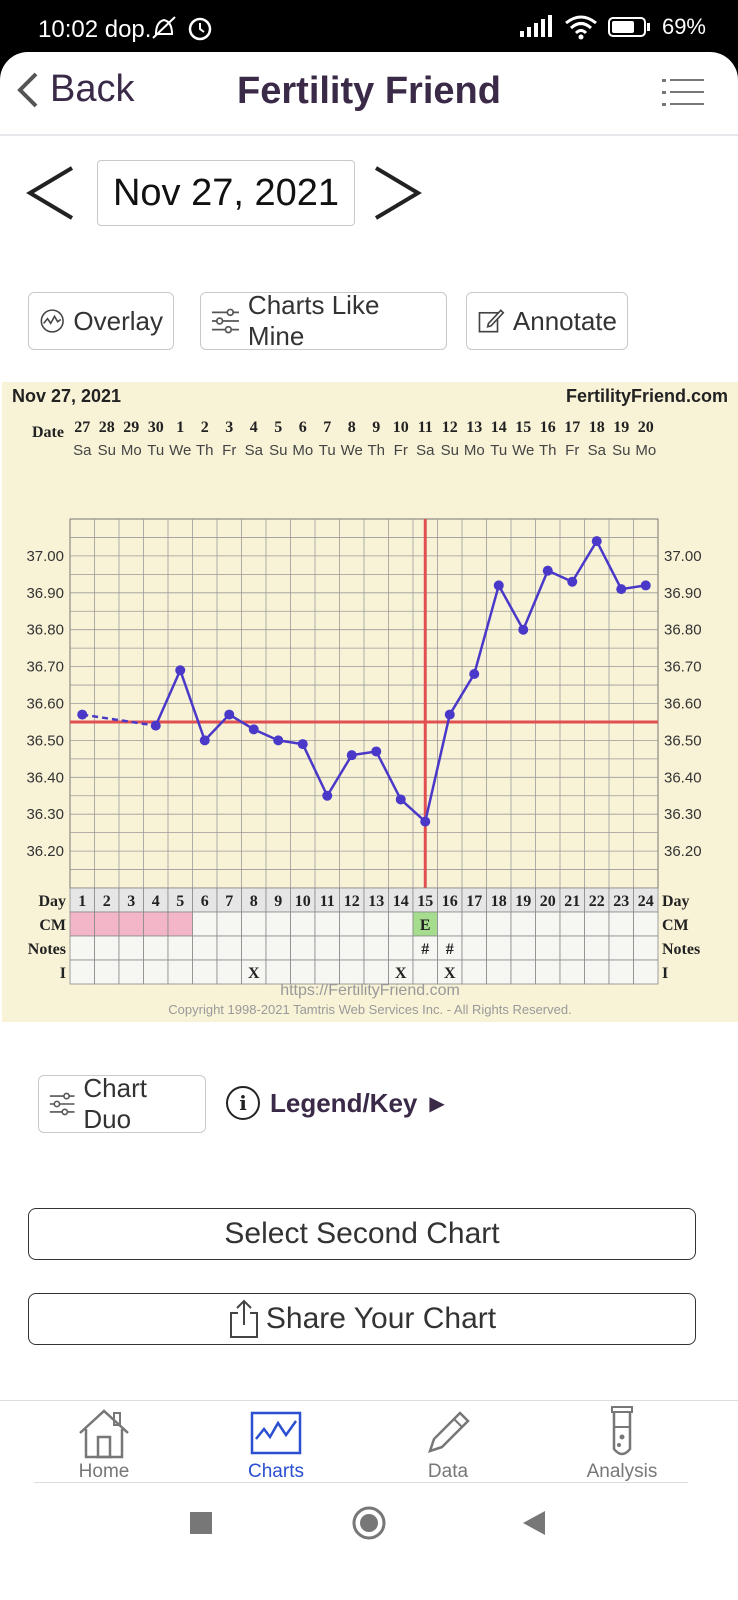 Image resolution: width=738 pixels, height=1600 pixels. I want to click on cycle-day-label: 13, so click(376, 901).